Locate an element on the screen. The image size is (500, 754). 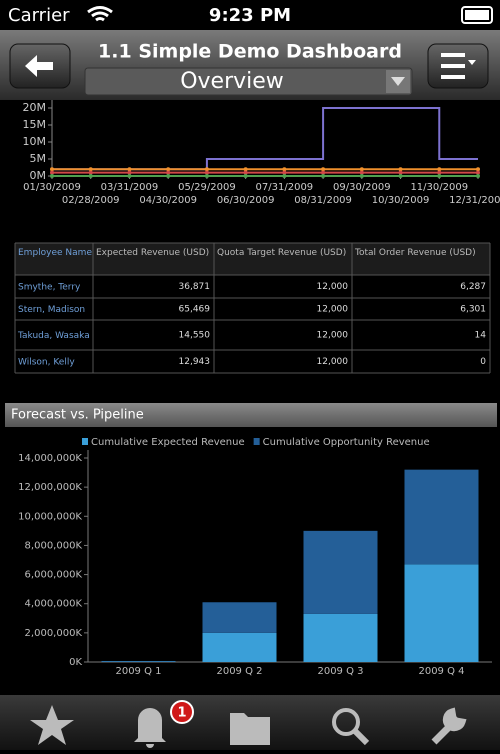
cell-value: 36,871 is located at coordinates (195, 287).